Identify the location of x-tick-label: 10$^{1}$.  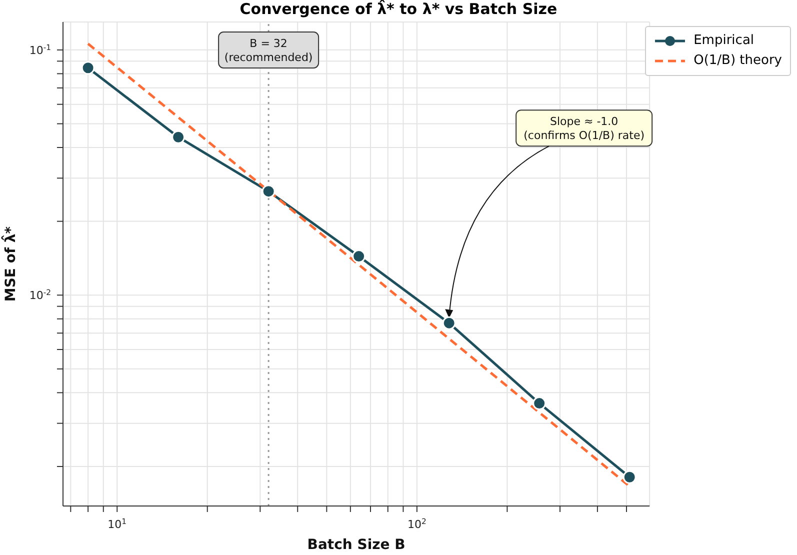
(117, 523).